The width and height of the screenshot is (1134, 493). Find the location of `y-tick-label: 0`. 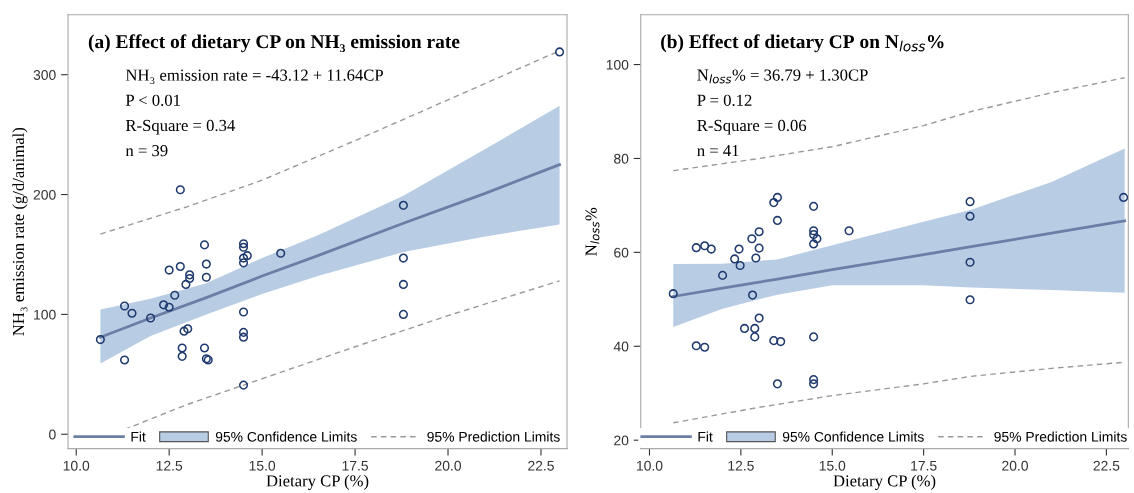

y-tick-label: 0 is located at coordinates (52, 434).